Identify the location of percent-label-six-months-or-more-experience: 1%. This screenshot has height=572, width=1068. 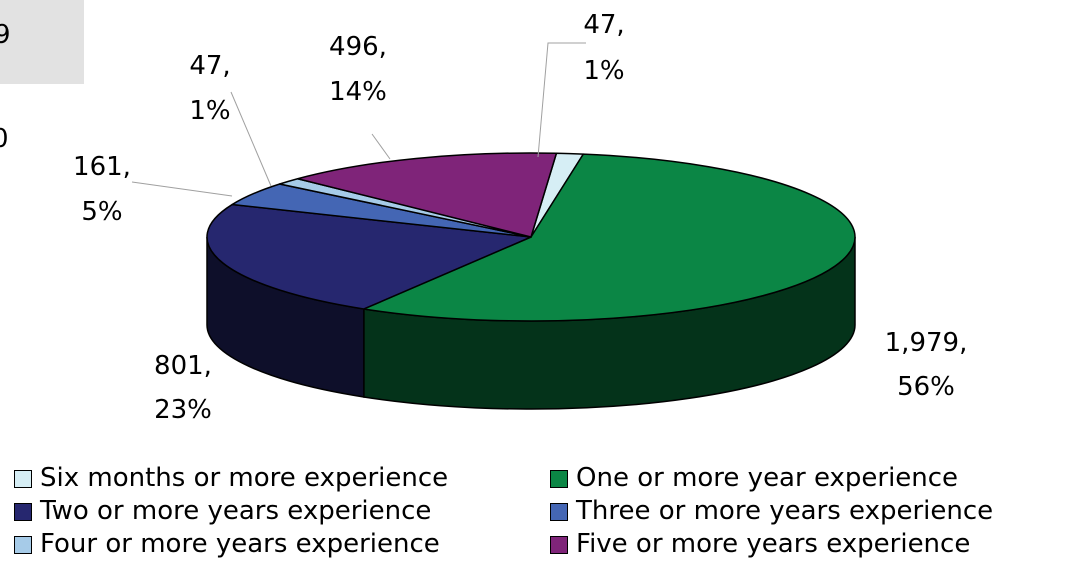
(603, 71).